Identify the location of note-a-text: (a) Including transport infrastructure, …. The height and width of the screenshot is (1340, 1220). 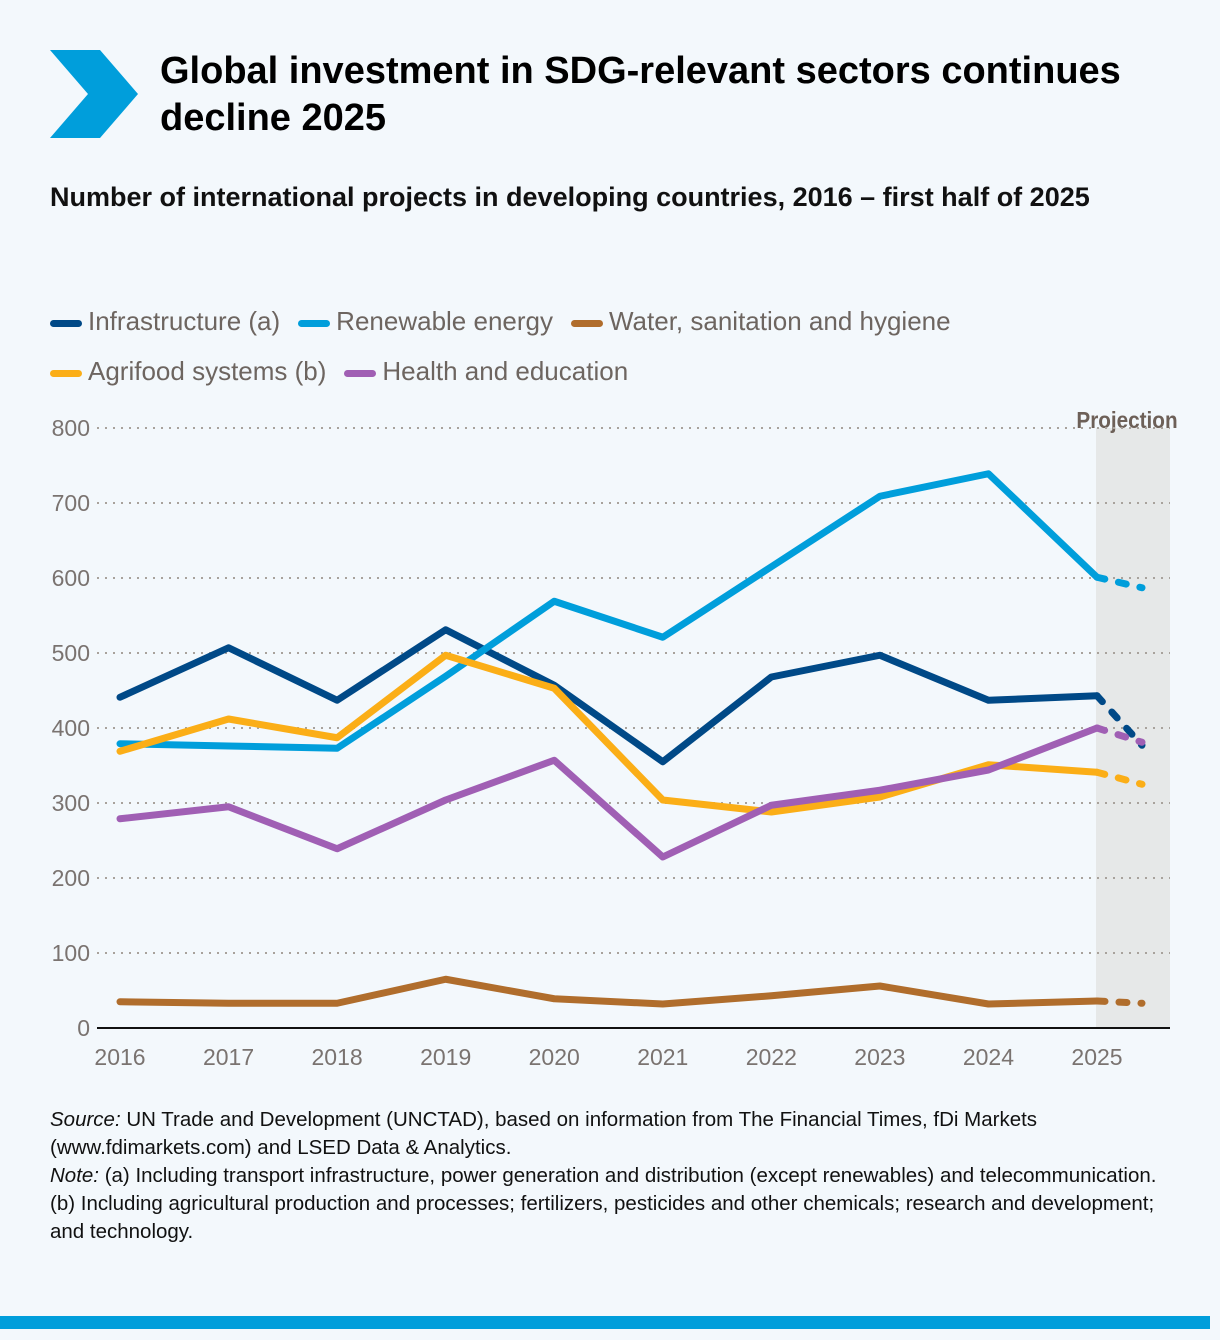
(628, 1175).